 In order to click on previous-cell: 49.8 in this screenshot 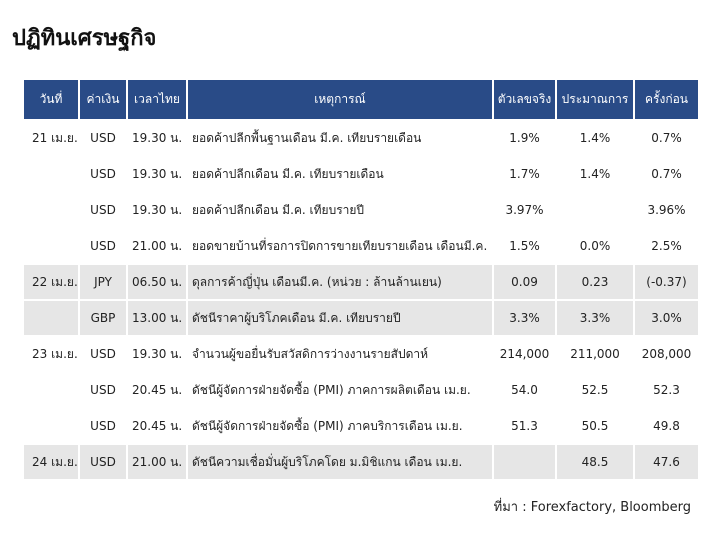, I will do `click(666, 426)`.